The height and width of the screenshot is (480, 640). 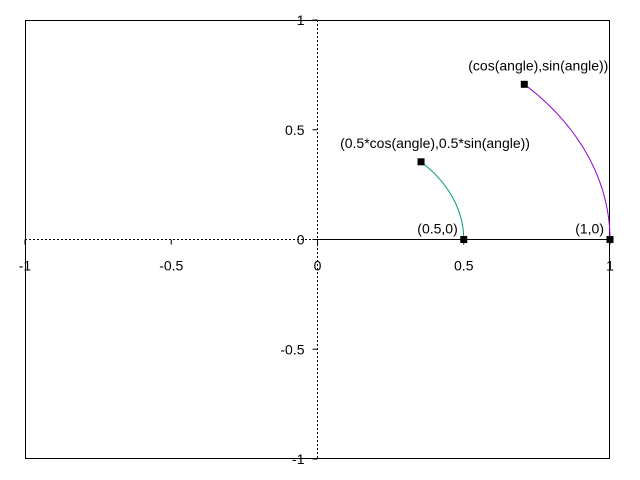 What do you see at coordinates (301, 240) in the screenshot?
I see `y-tick-label: 0` at bounding box center [301, 240].